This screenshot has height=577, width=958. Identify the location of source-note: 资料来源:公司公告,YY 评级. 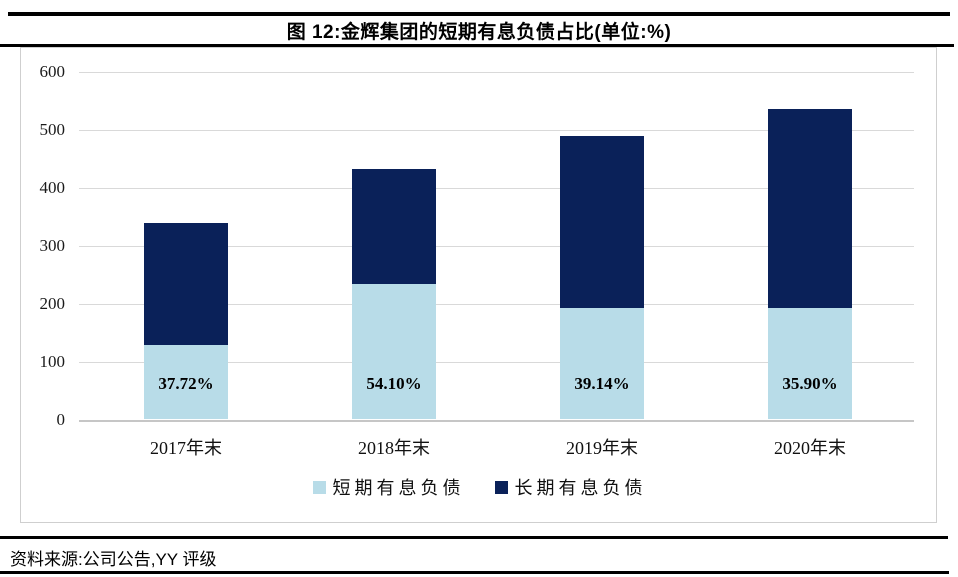
(113, 559).